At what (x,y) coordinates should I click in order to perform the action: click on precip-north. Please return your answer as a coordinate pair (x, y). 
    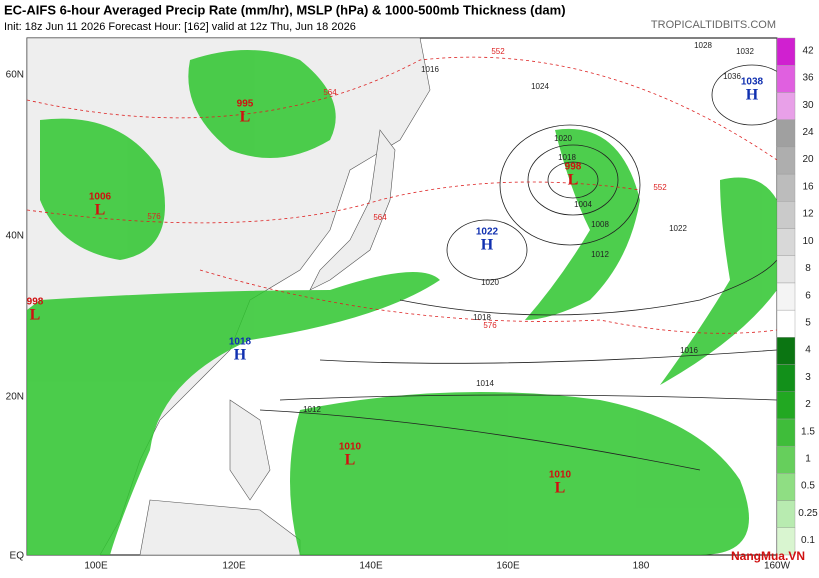
    Looking at the image, I should click on (262, 104).